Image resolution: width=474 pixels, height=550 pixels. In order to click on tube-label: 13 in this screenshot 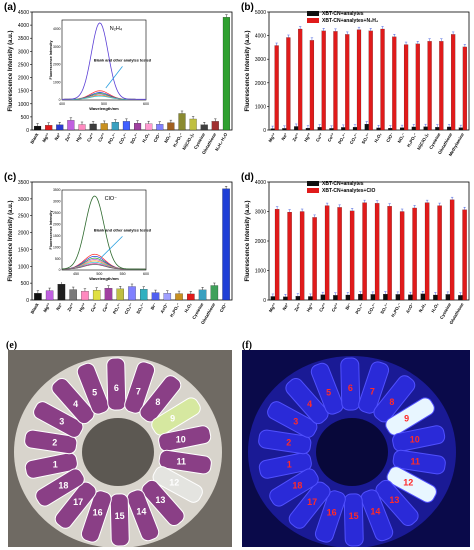, I will do `click(160, 500)`.